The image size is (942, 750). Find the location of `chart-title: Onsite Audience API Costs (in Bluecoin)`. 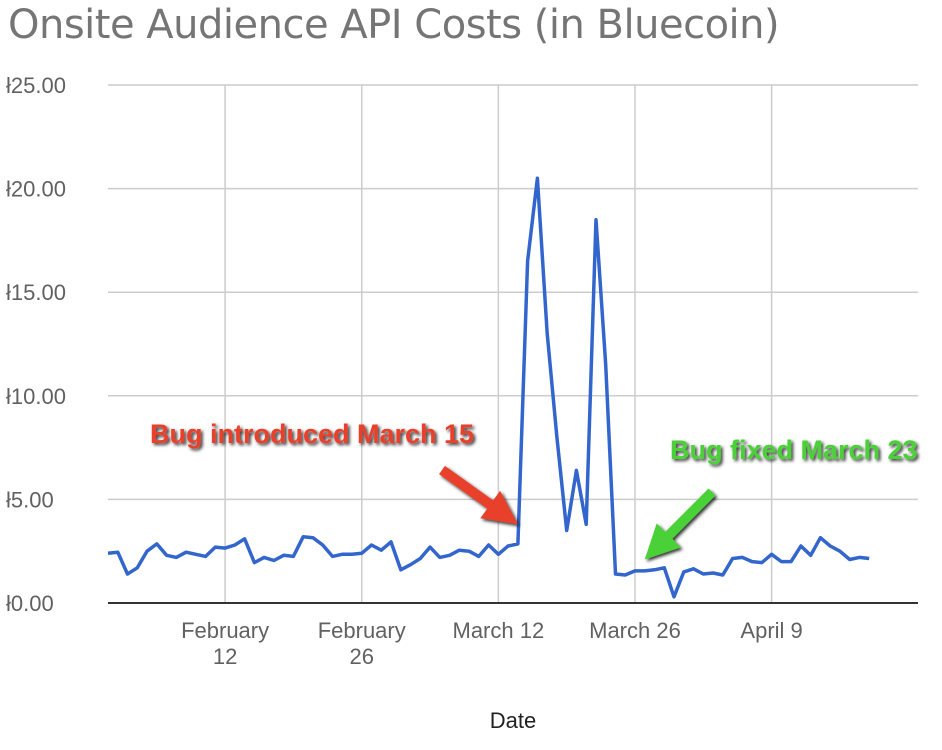

chart-title: Onsite Audience API Costs (in Bluecoin) is located at coordinates (394, 25).